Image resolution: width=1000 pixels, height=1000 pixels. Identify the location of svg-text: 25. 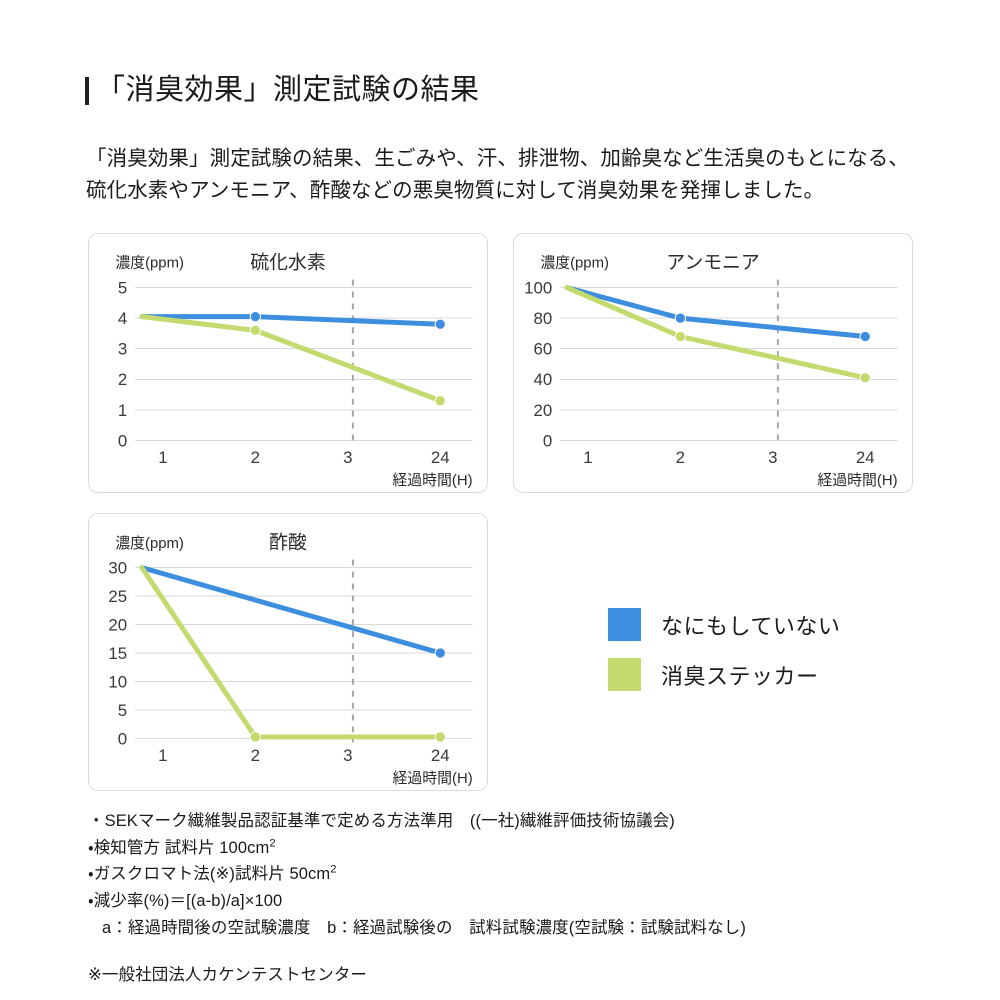
(117, 596).